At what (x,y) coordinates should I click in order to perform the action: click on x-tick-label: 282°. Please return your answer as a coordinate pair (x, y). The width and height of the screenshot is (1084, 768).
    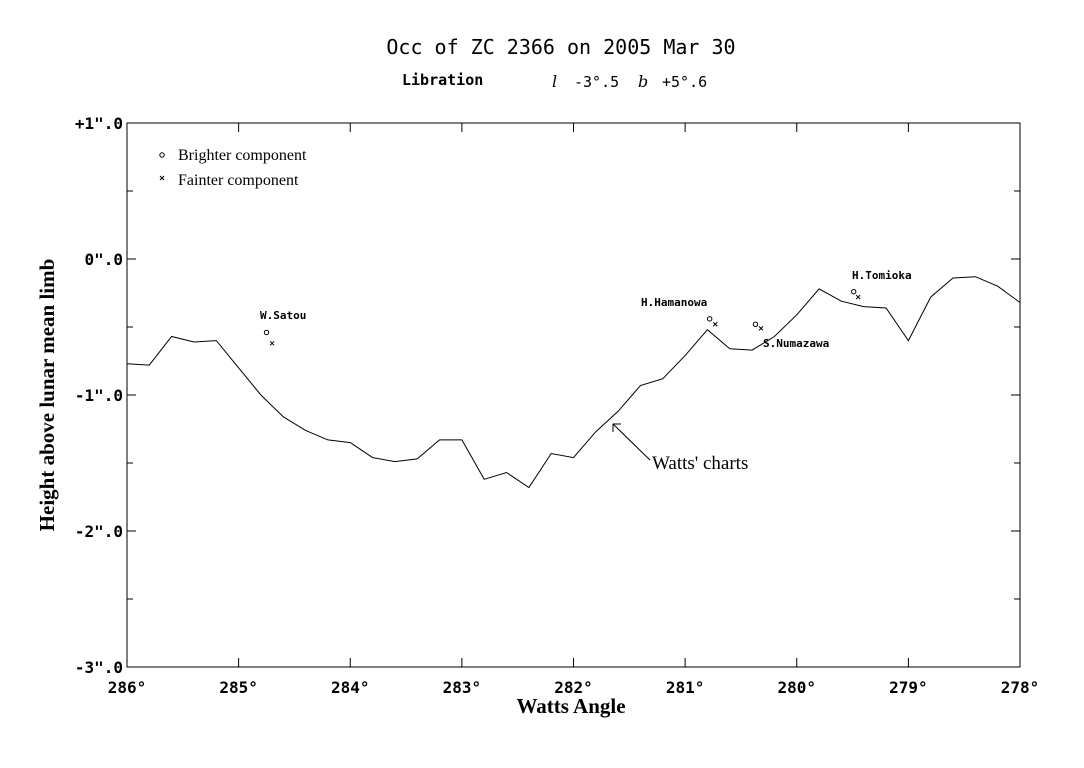
    Looking at the image, I should click on (573, 687).